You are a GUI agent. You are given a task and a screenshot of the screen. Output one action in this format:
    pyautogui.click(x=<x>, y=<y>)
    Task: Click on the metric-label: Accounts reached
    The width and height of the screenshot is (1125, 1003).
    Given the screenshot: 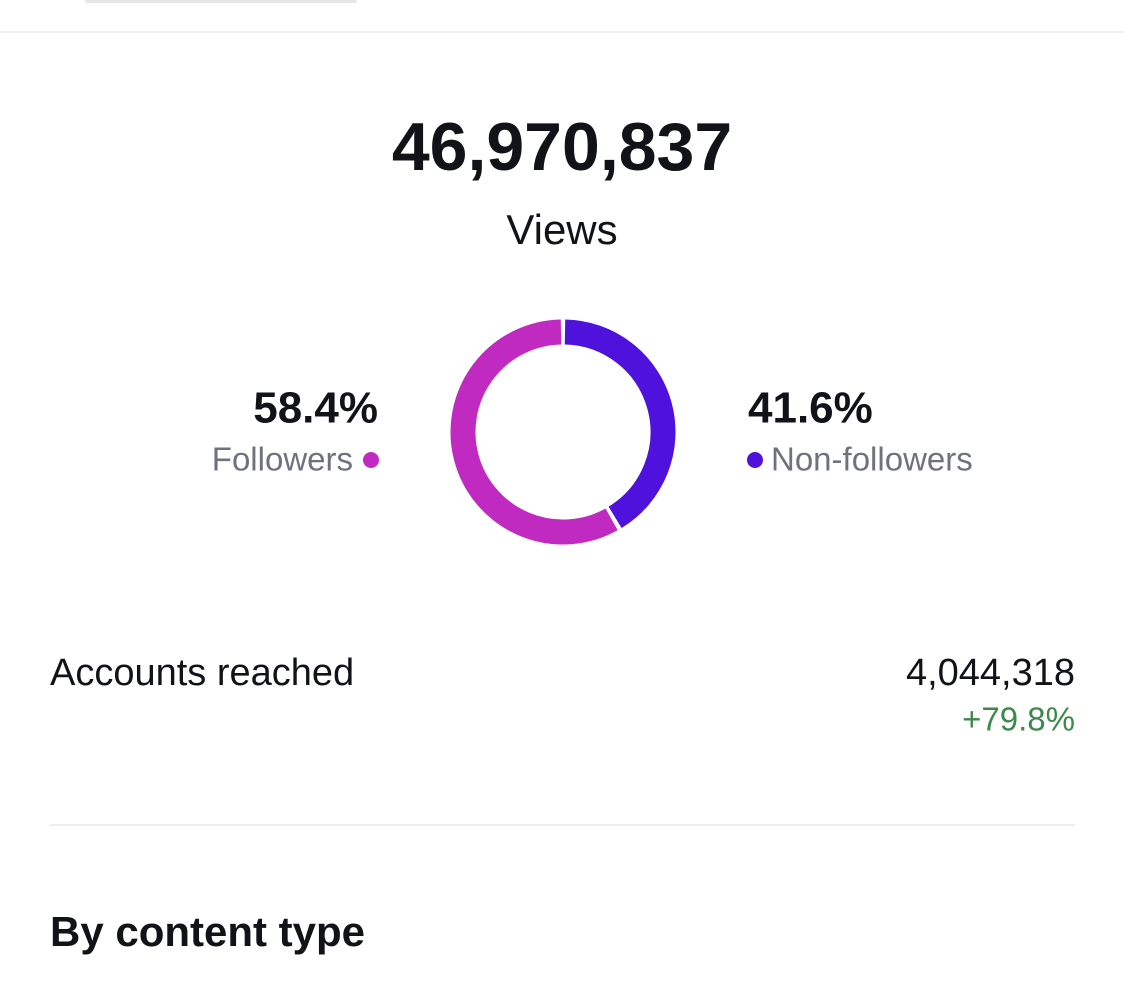 What is the action you would take?
    pyautogui.click(x=202, y=673)
    